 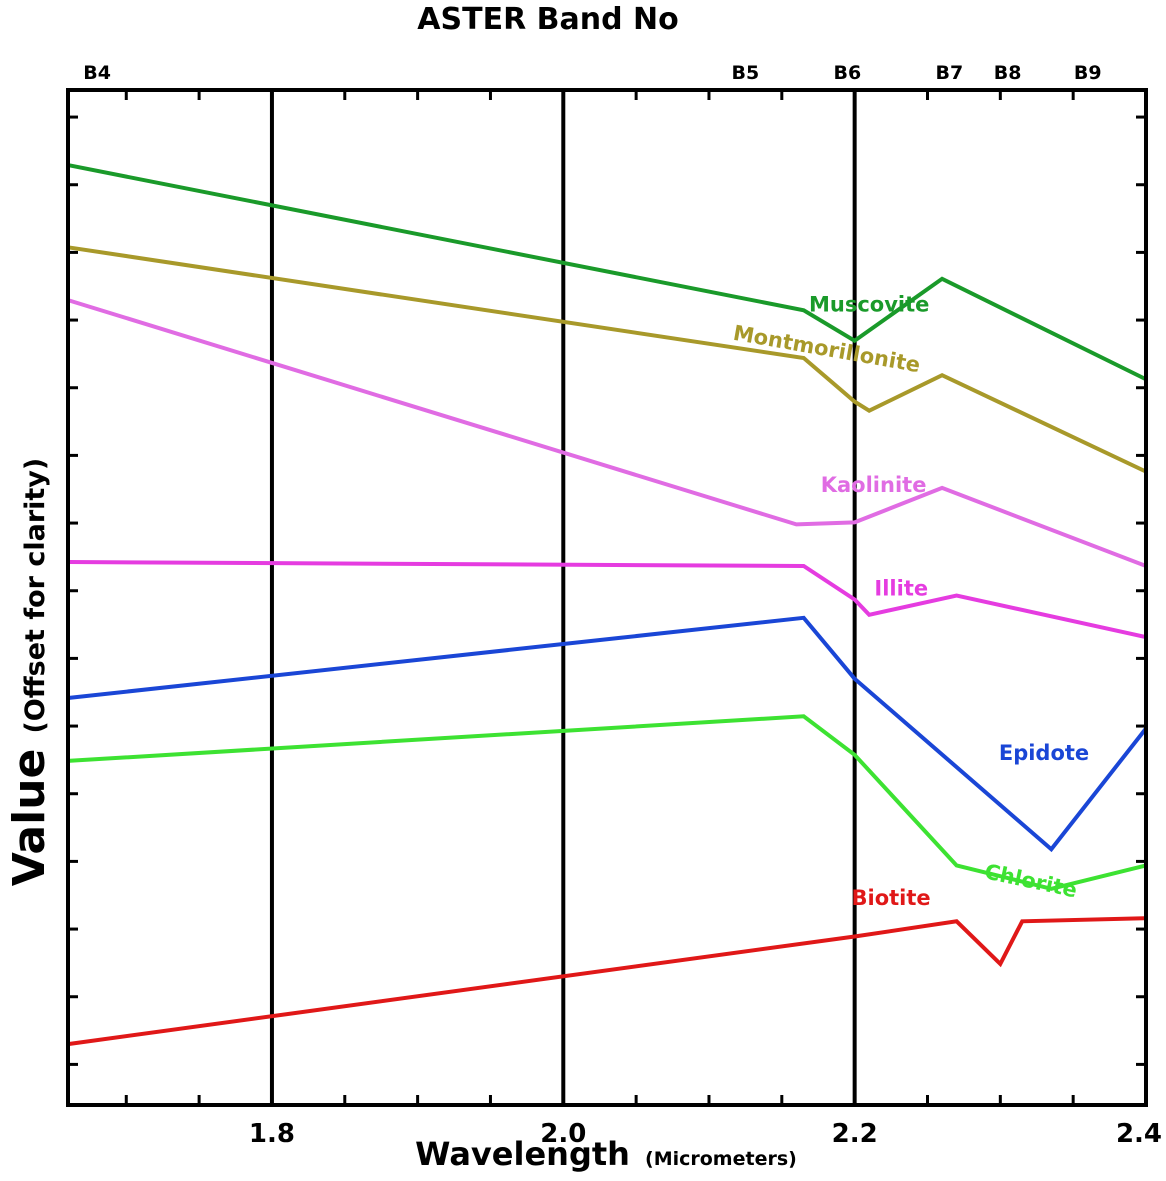 I want to click on band-label-b5: B5, so click(x=746, y=73).